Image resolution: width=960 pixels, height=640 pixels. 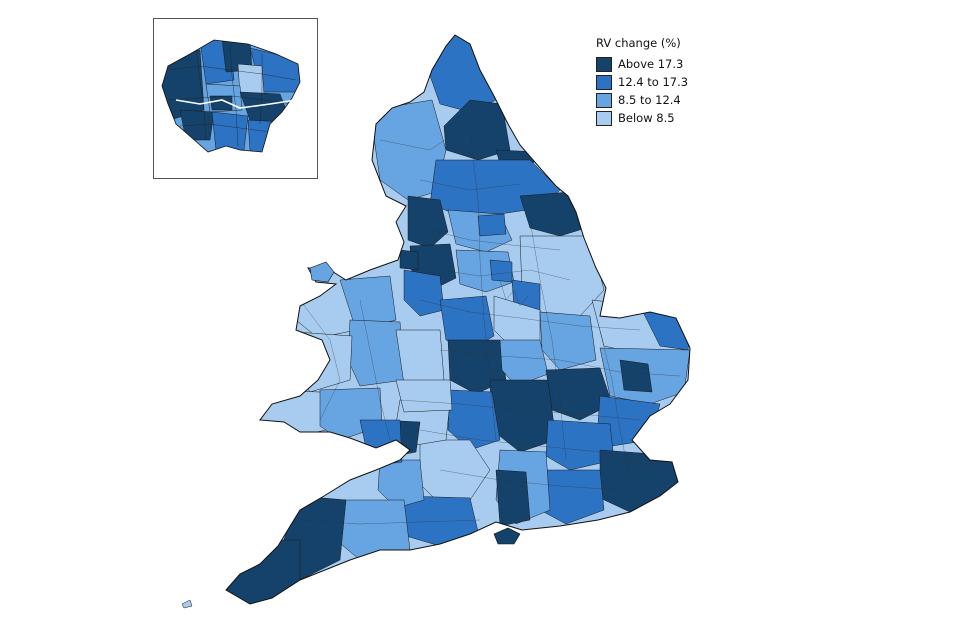 I want to click on legend-swatch-upper-mid, so click(x=604, y=82).